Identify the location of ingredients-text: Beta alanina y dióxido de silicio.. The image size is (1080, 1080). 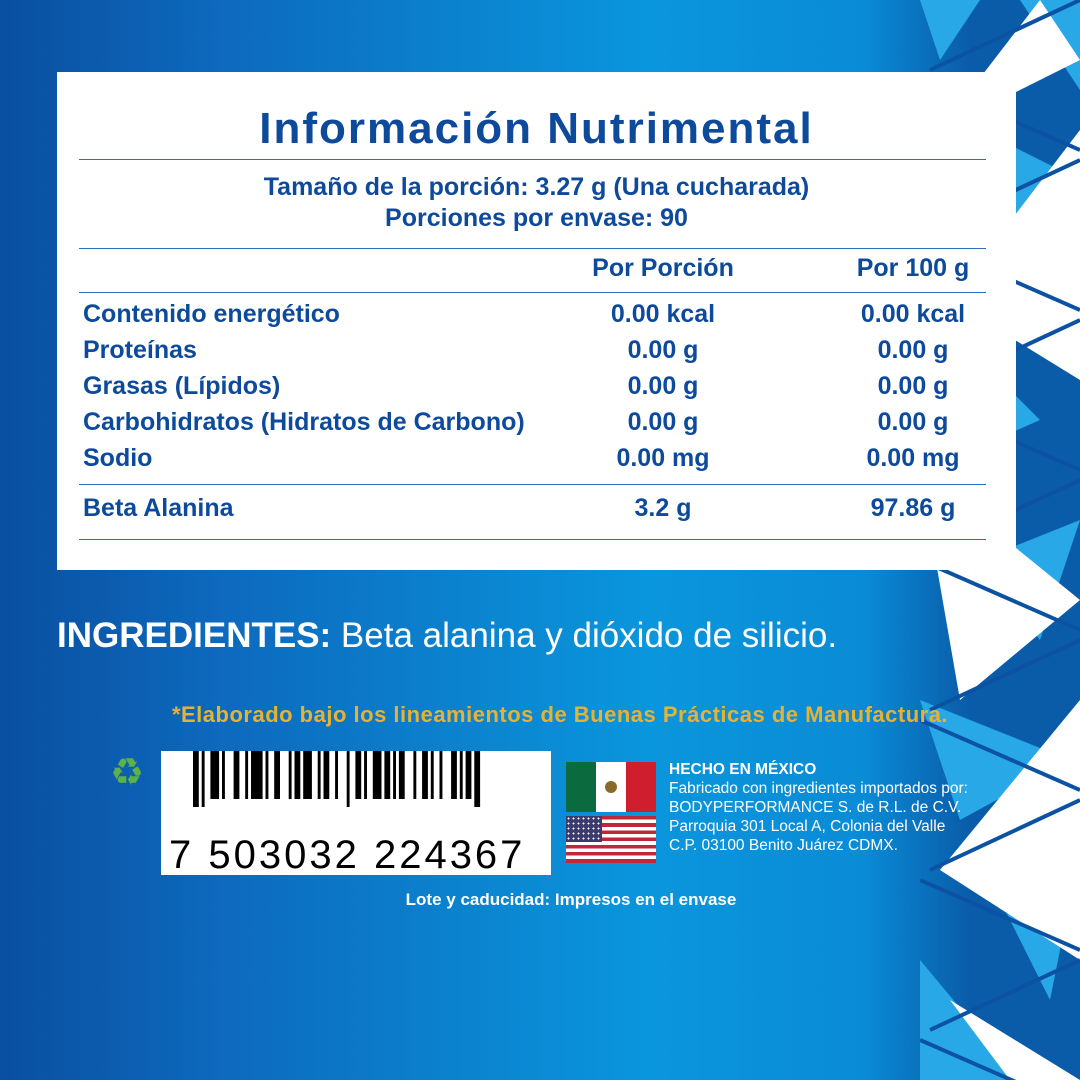
(584, 635).